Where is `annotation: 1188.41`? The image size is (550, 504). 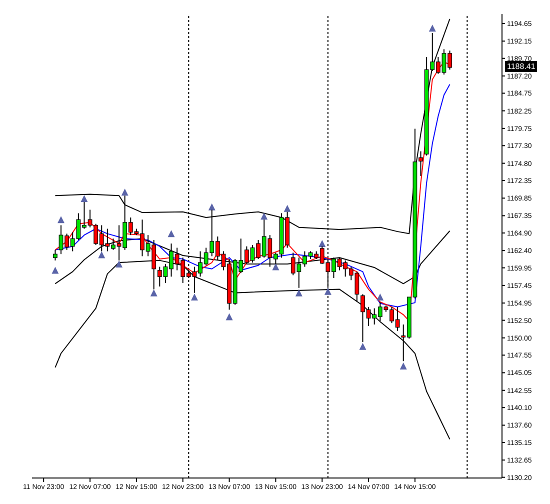 annotation: 1188.41 is located at coordinates (521, 66).